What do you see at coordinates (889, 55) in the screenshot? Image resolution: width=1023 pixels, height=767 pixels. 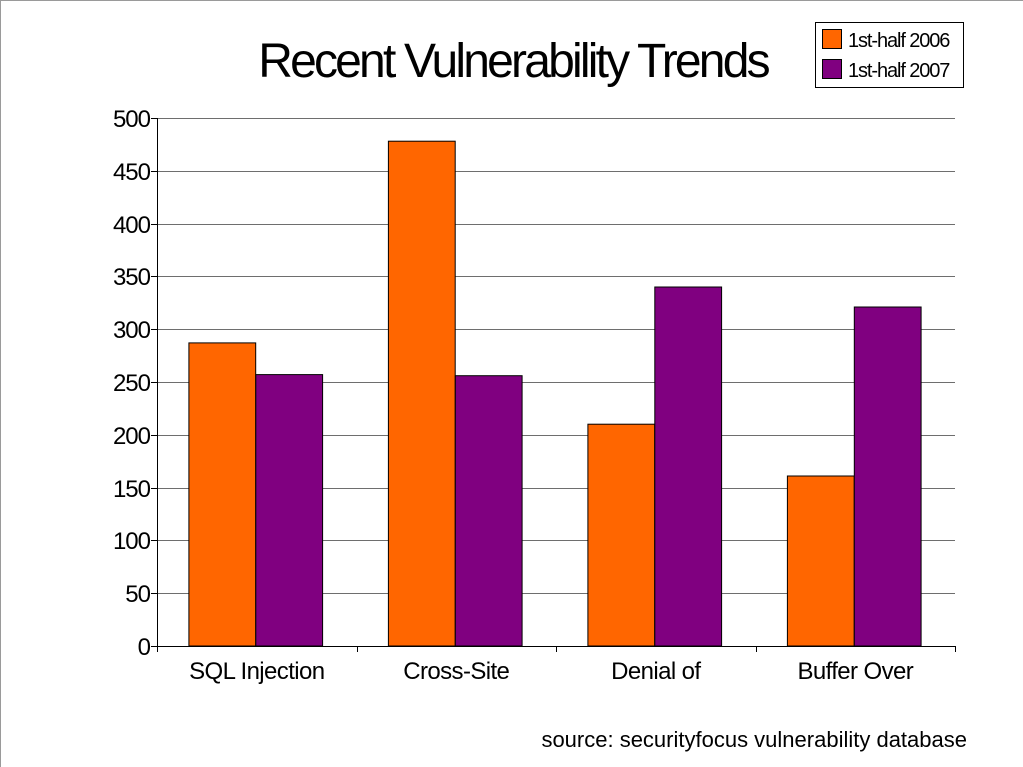 I see `legend: 1st-half 2006 1st-half 2007` at bounding box center [889, 55].